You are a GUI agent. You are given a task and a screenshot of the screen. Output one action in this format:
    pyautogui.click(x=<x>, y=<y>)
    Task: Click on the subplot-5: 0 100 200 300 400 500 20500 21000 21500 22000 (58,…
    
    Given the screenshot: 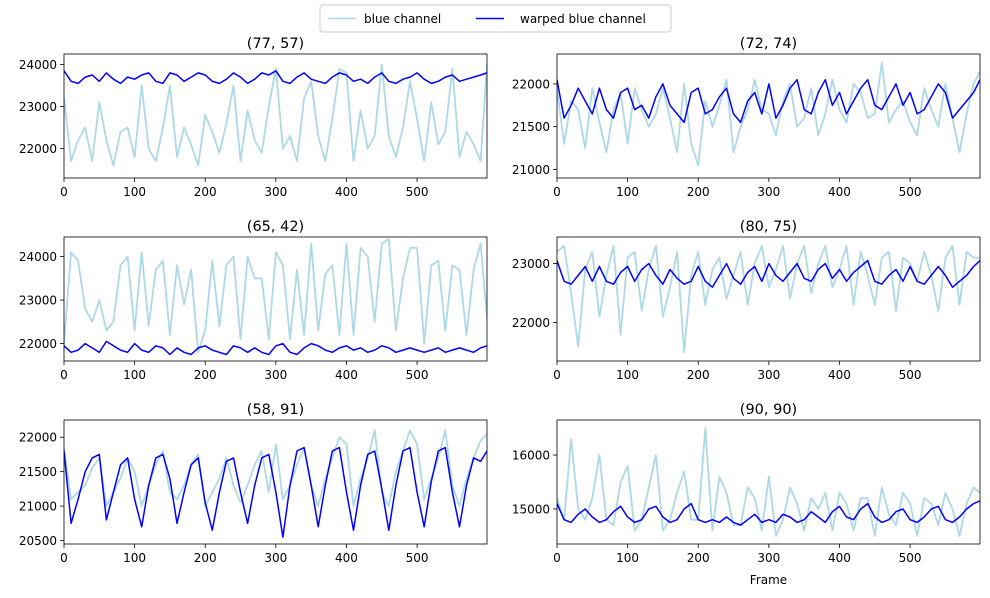 What is the action you would take?
    pyautogui.click(x=253, y=483)
    